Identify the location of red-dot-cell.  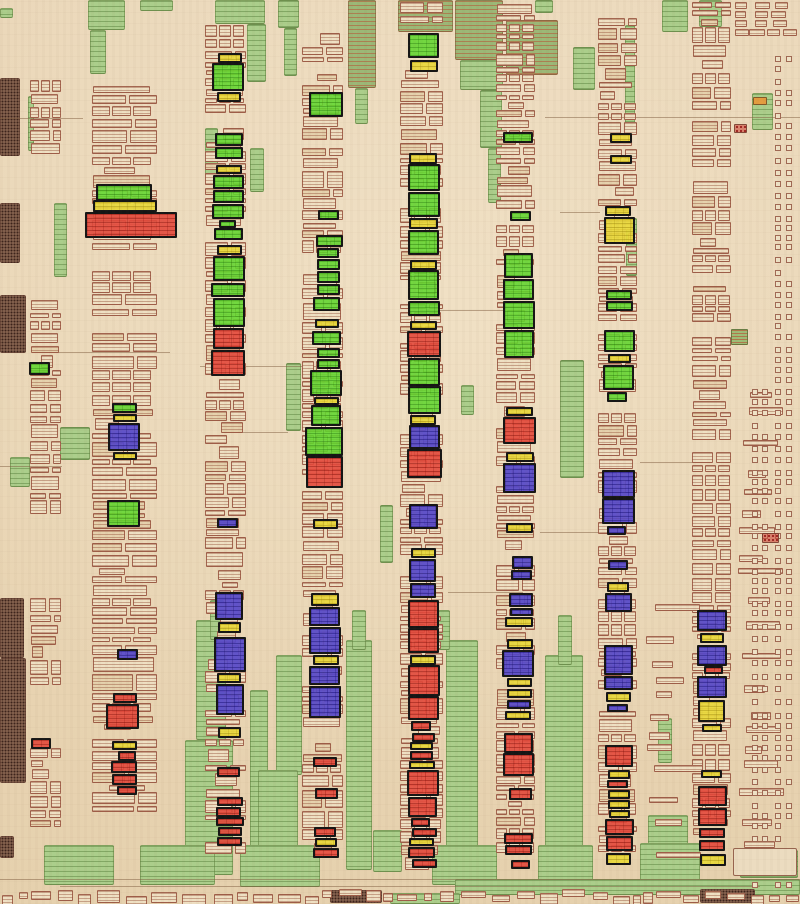
(740, 128).